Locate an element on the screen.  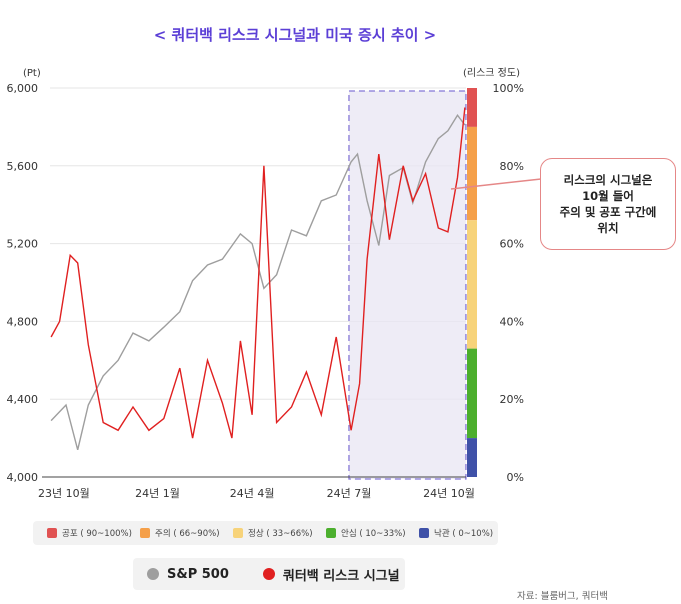
legend-label: 공포 ( 90~100%) is located at coordinates (97, 534).